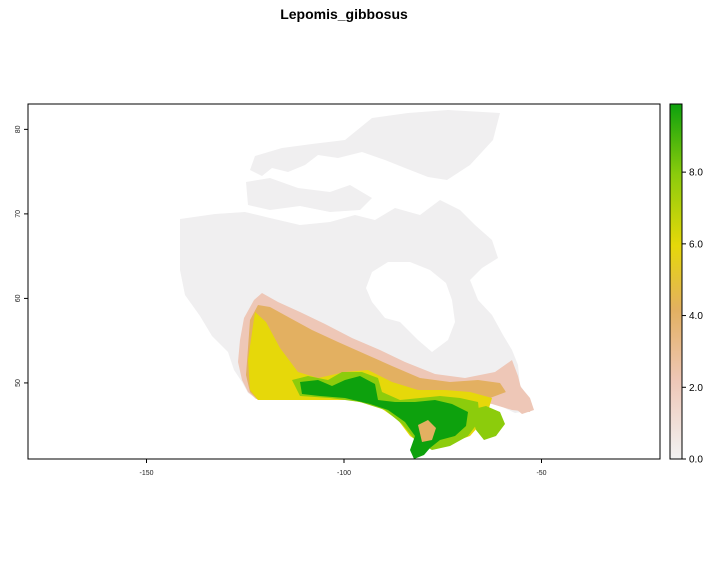 Image resolution: width=718 pixels, height=565 pixels. What do you see at coordinates (487, 423) in the screenshot?
I see `maritimes` at bounding box center [487, 423].